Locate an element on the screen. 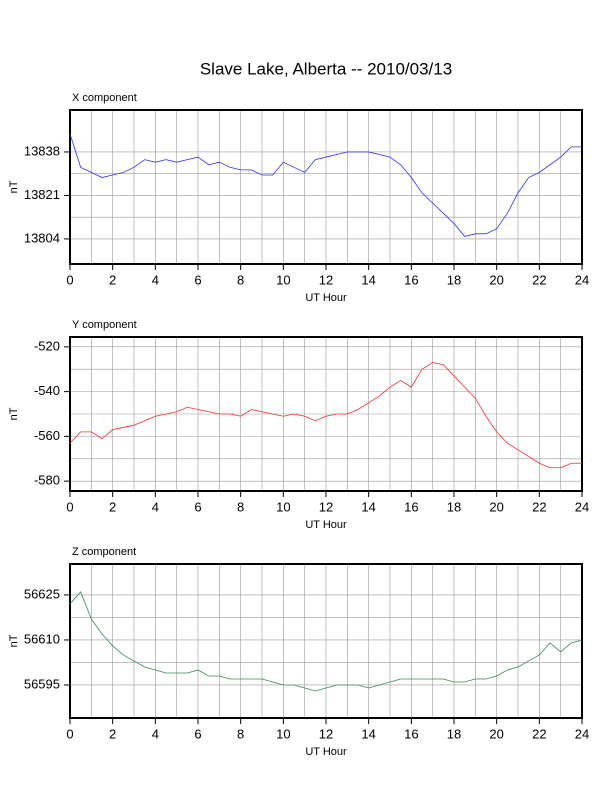  y-tick-label: 13804 is located at coordinates (42, 237).